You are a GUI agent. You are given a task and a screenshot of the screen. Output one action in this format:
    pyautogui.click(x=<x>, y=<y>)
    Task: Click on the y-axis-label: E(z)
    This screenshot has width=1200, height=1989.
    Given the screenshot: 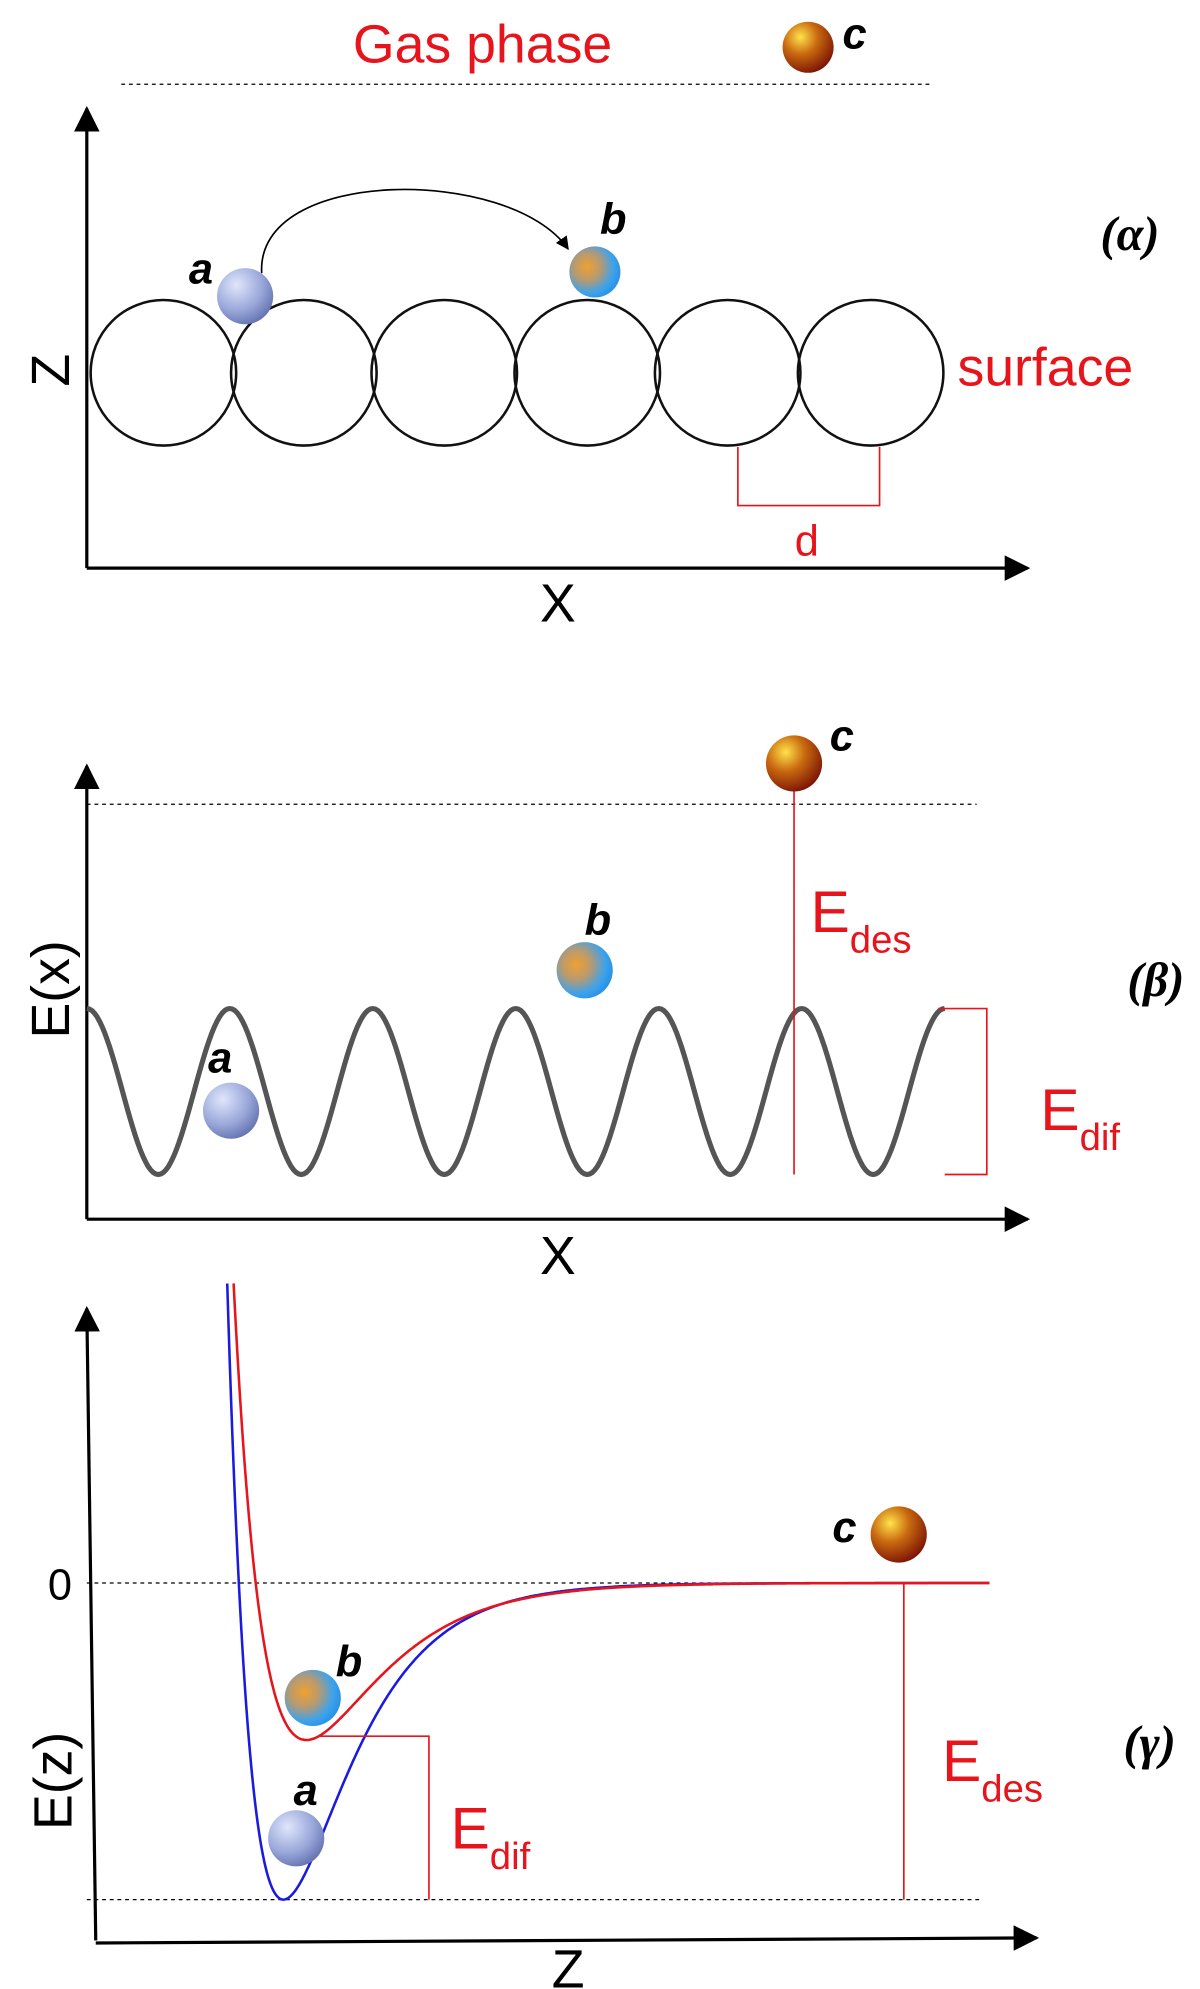 What is the action you would take?
    pyautogui.click(x=53, y=1781)
    